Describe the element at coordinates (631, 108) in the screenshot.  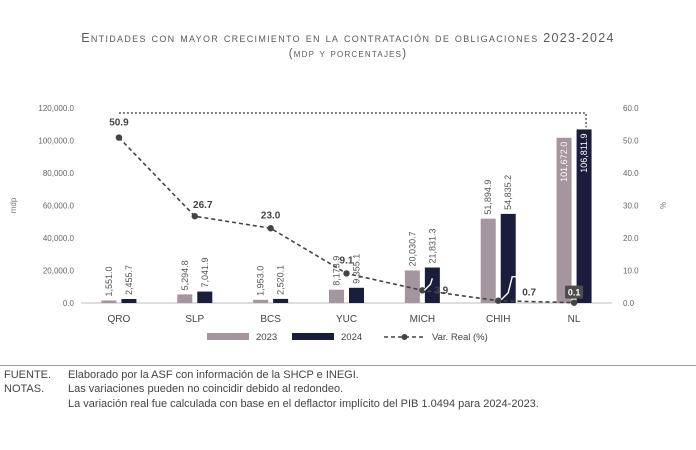
I see `y2-tick-label: 60.0` at that location.